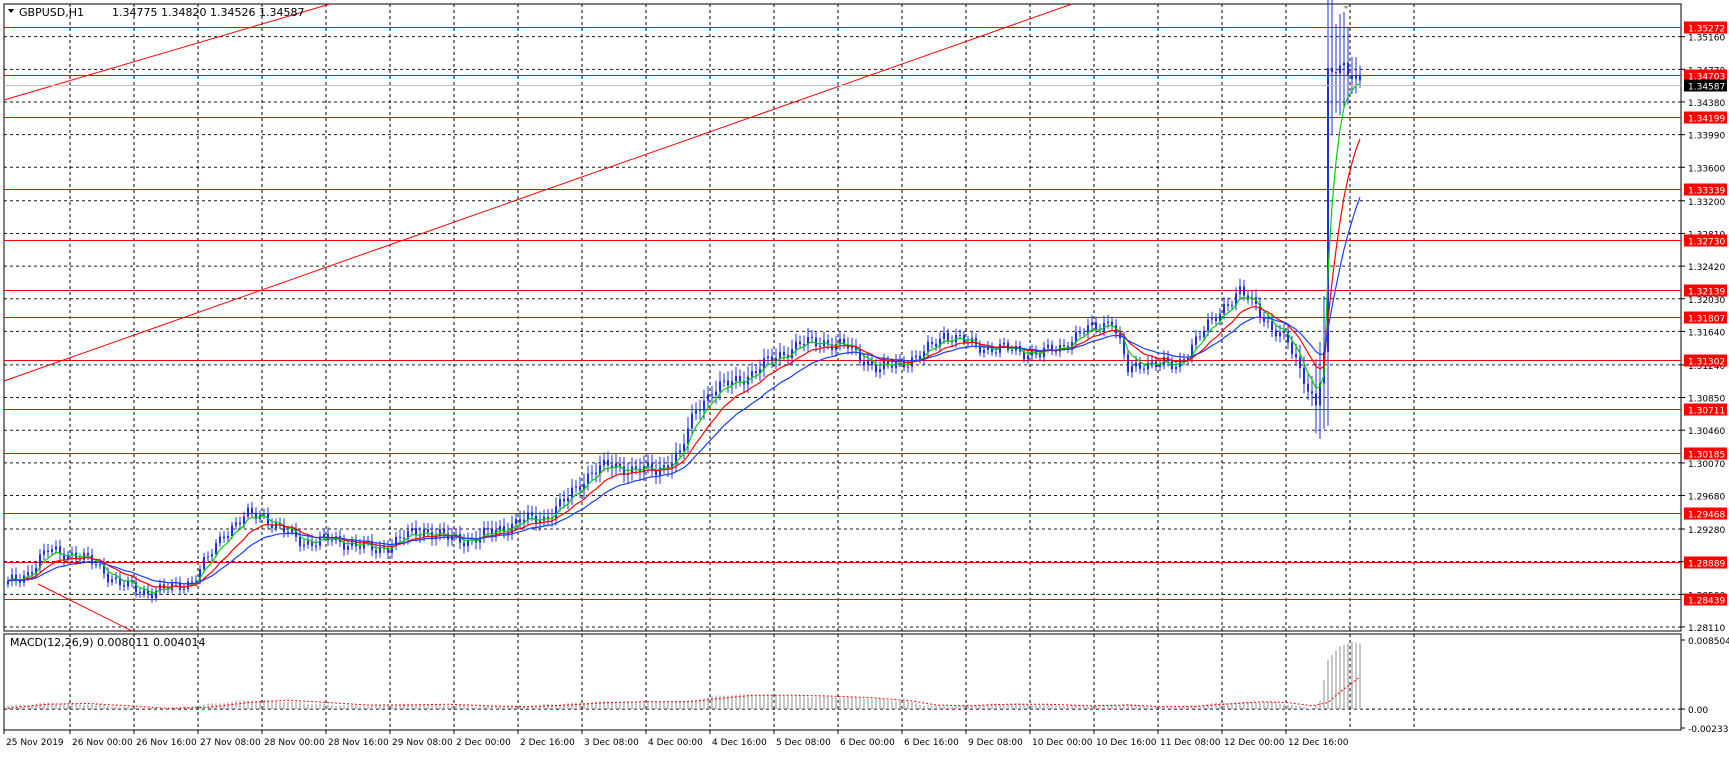 The height and width of the screenshot is (757, 1729). I want to click on macd-tick-label: -0.00233, so click(1708, 730).